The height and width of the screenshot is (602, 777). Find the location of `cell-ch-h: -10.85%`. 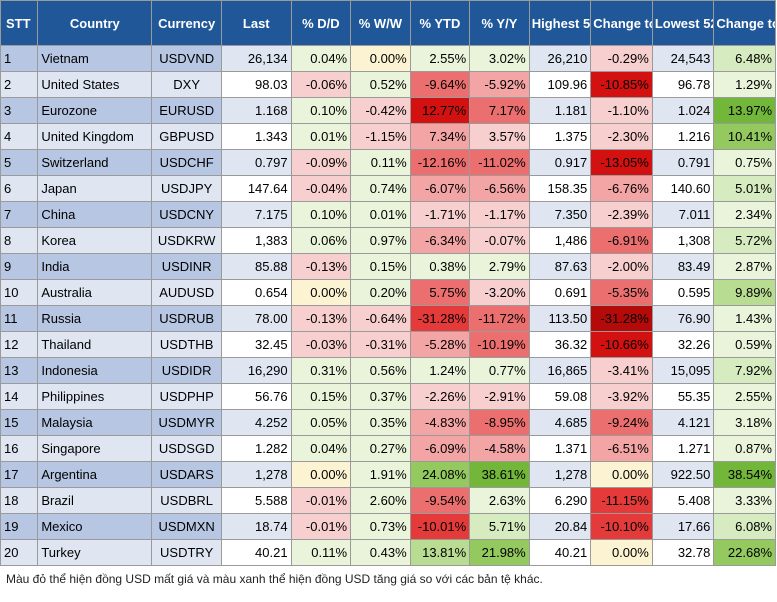

cell-ch-h: -10.85% is located at coordinates (621, 84).